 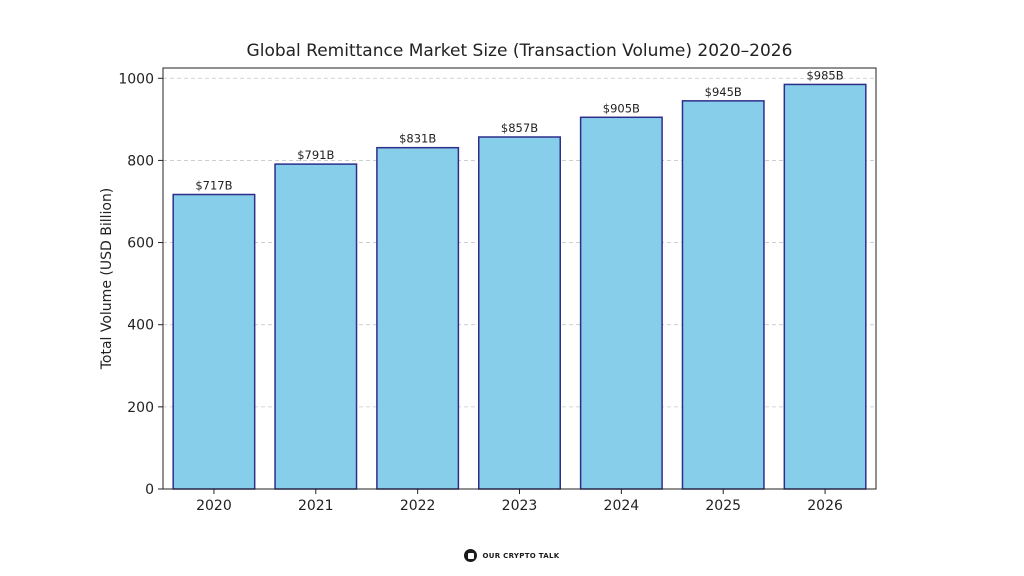 What do you see at coordinates (825, 286) in the screenshot?
I see `bar-2026` at bounding box center [825, 286].